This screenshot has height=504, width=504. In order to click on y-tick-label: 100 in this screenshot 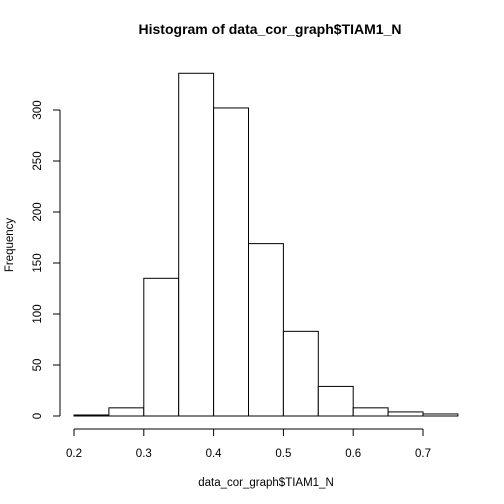, I will do `click(38, 313)`.